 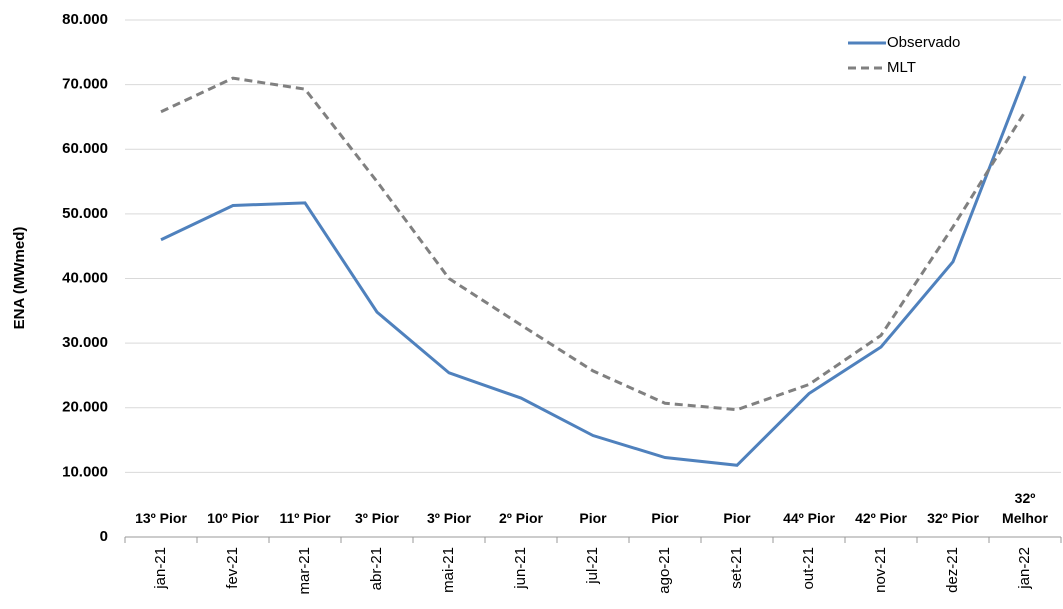 What do you see at coordinates (85, 213) in the screenshot?
I see `y-tick-label: 50.000` at bounding box center [85, 213].